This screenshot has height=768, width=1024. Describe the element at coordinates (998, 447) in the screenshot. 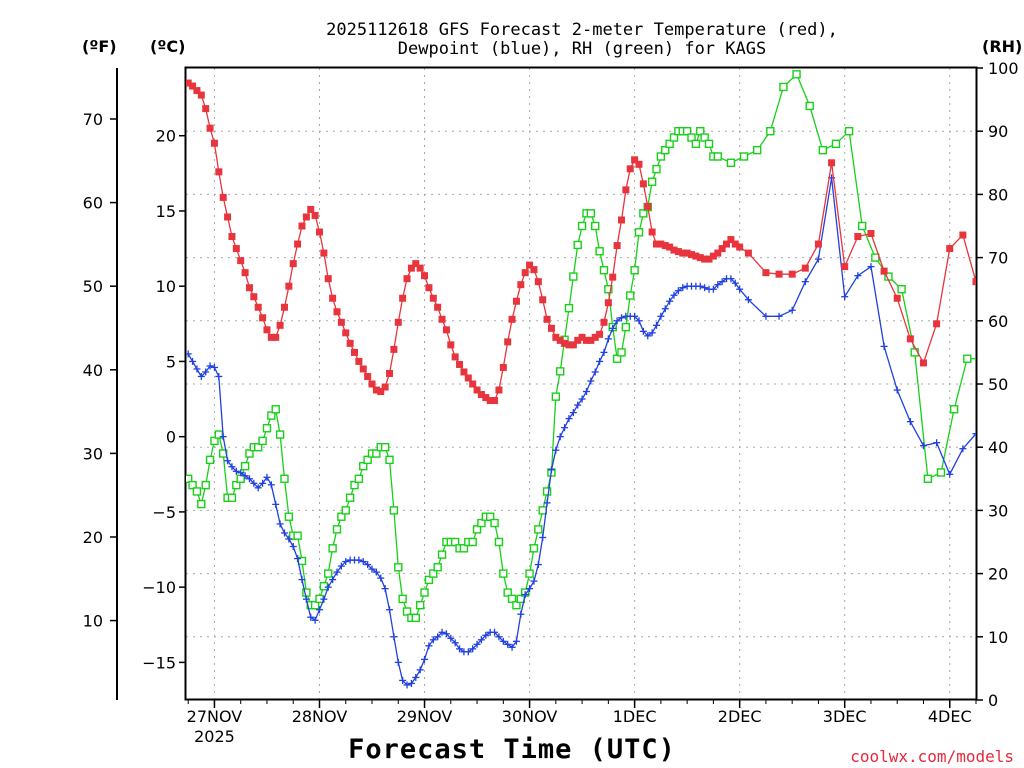

I see `rh-tick-label: 40` at that location.